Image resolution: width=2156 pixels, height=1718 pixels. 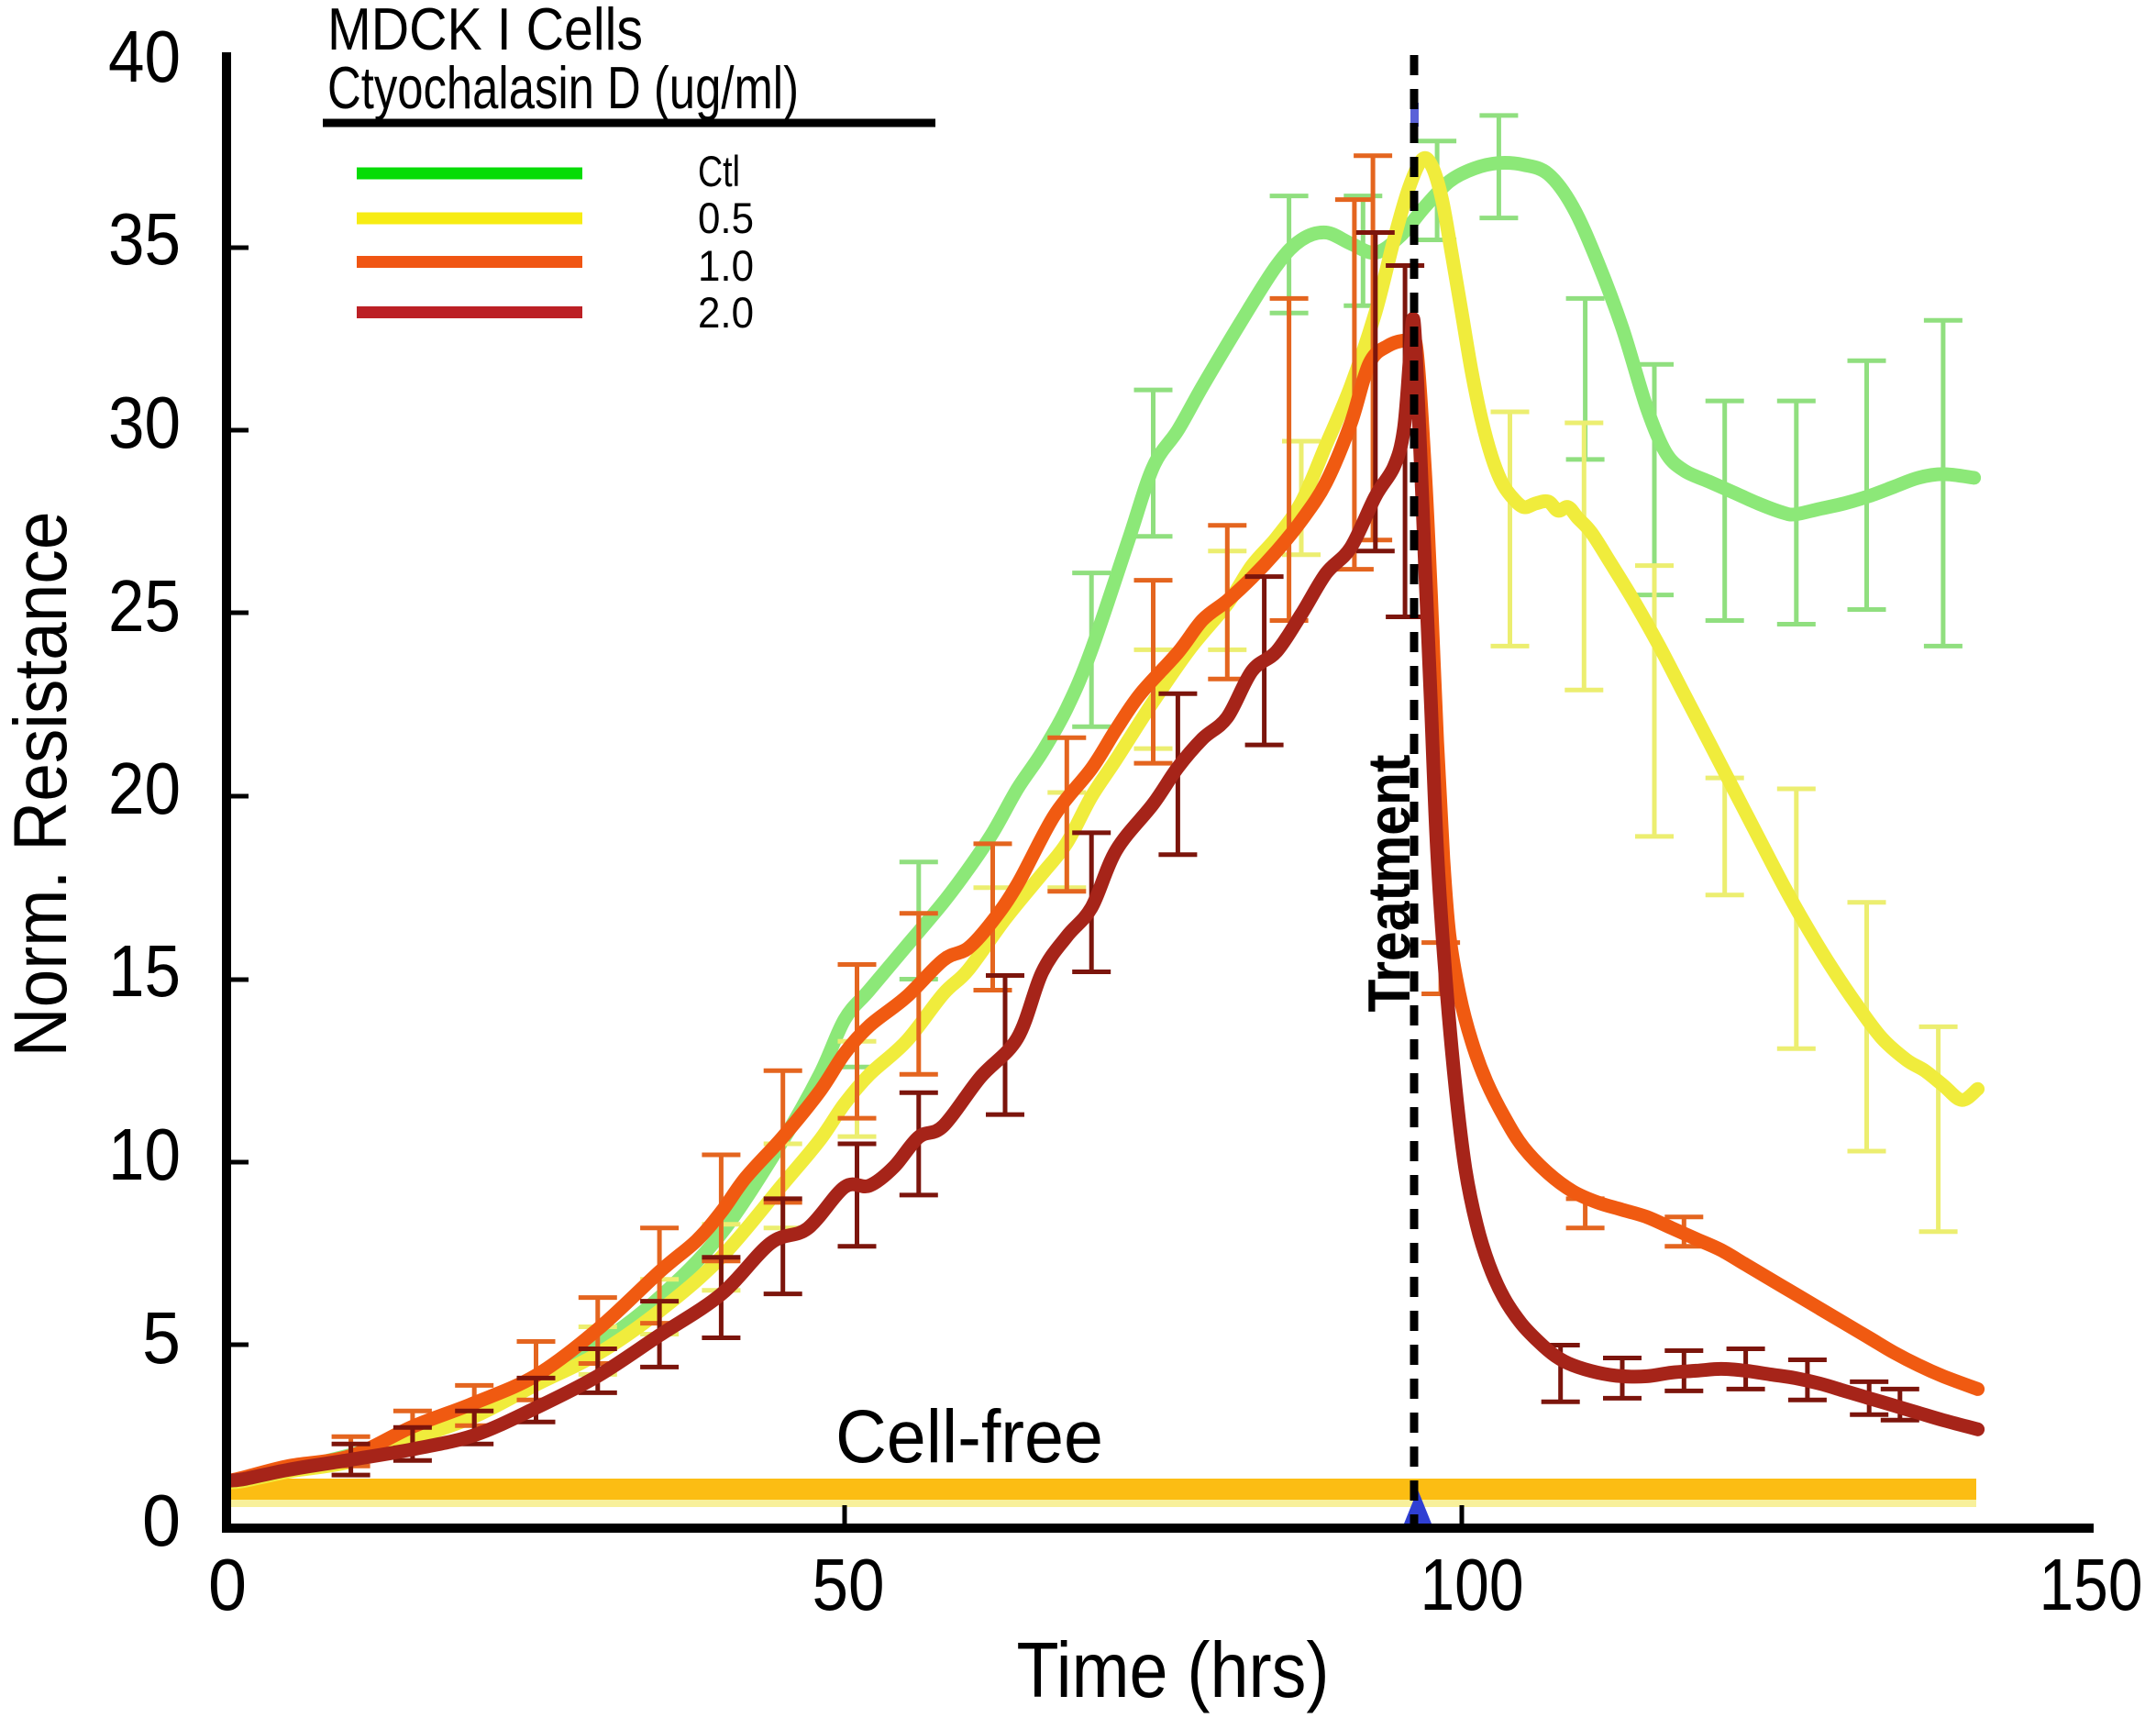 I want to click on svg-text: Norm. Resistance, so click(x=42, y=785).